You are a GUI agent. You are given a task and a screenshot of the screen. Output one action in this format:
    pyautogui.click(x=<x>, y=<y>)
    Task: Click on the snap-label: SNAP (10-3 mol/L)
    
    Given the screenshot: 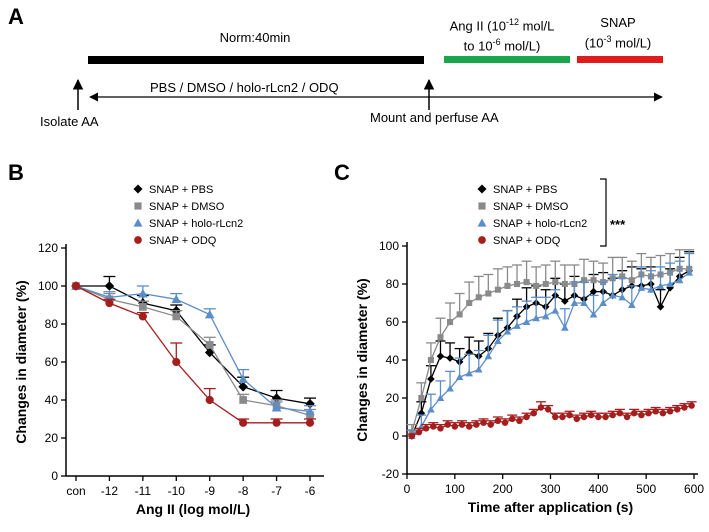 What is the action you would take?
    pyautogui.click(x=618, y=33)
    